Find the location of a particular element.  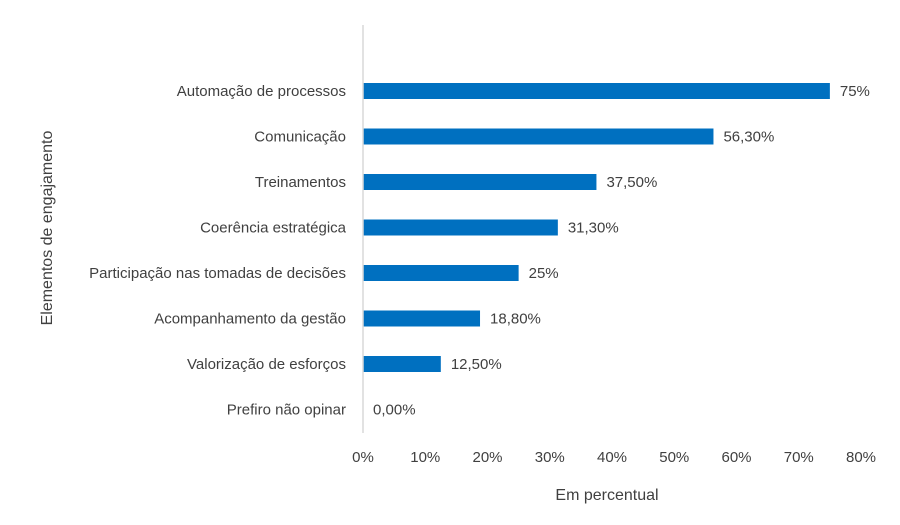

data-label: 37,50% is located at coordinates (631, 182).